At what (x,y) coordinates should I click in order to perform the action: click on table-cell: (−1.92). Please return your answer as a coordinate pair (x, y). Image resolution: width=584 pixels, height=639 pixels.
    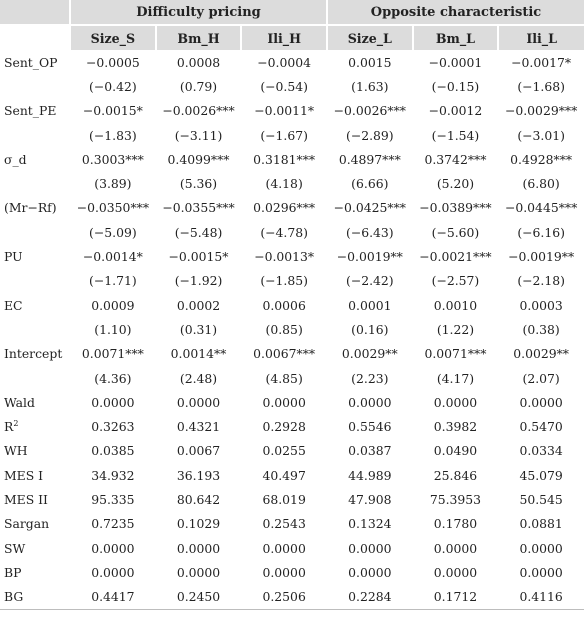
    Looking at the image, I should click on (198, 281).